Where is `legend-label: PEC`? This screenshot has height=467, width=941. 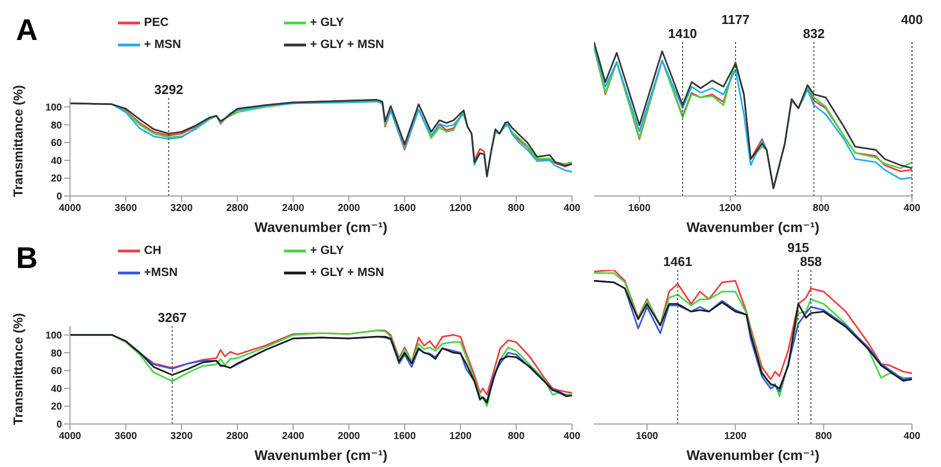
legend-label: PEC is located at coordinates (157, 22).